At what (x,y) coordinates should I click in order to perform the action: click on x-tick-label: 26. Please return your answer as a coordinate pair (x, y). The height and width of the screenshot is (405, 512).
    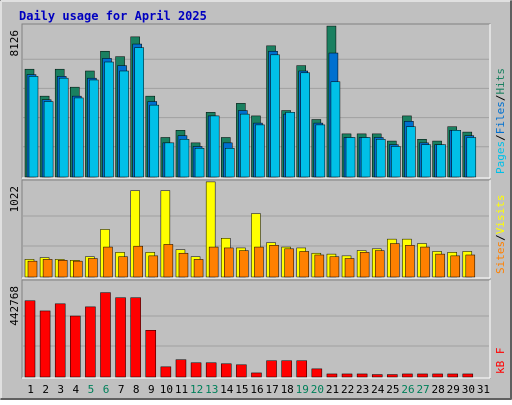
    Looking at the image, I should click on (407, 389).